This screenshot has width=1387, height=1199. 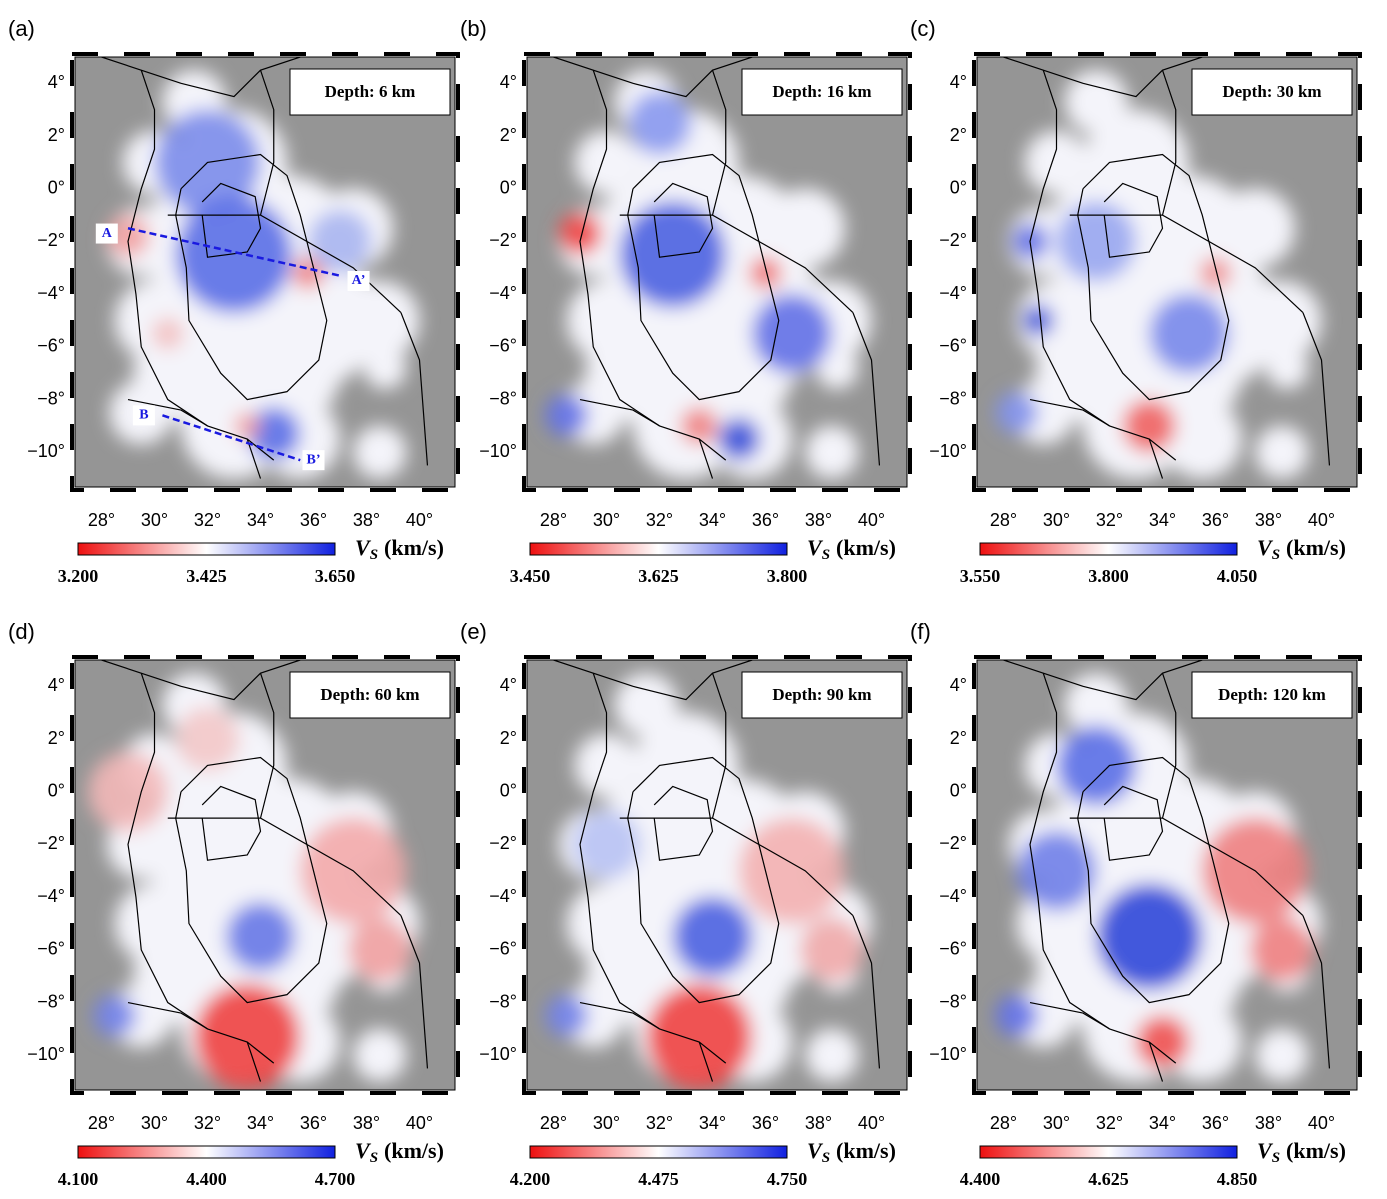 I want to click on panel-label: (e), so click(x=473, y=631).